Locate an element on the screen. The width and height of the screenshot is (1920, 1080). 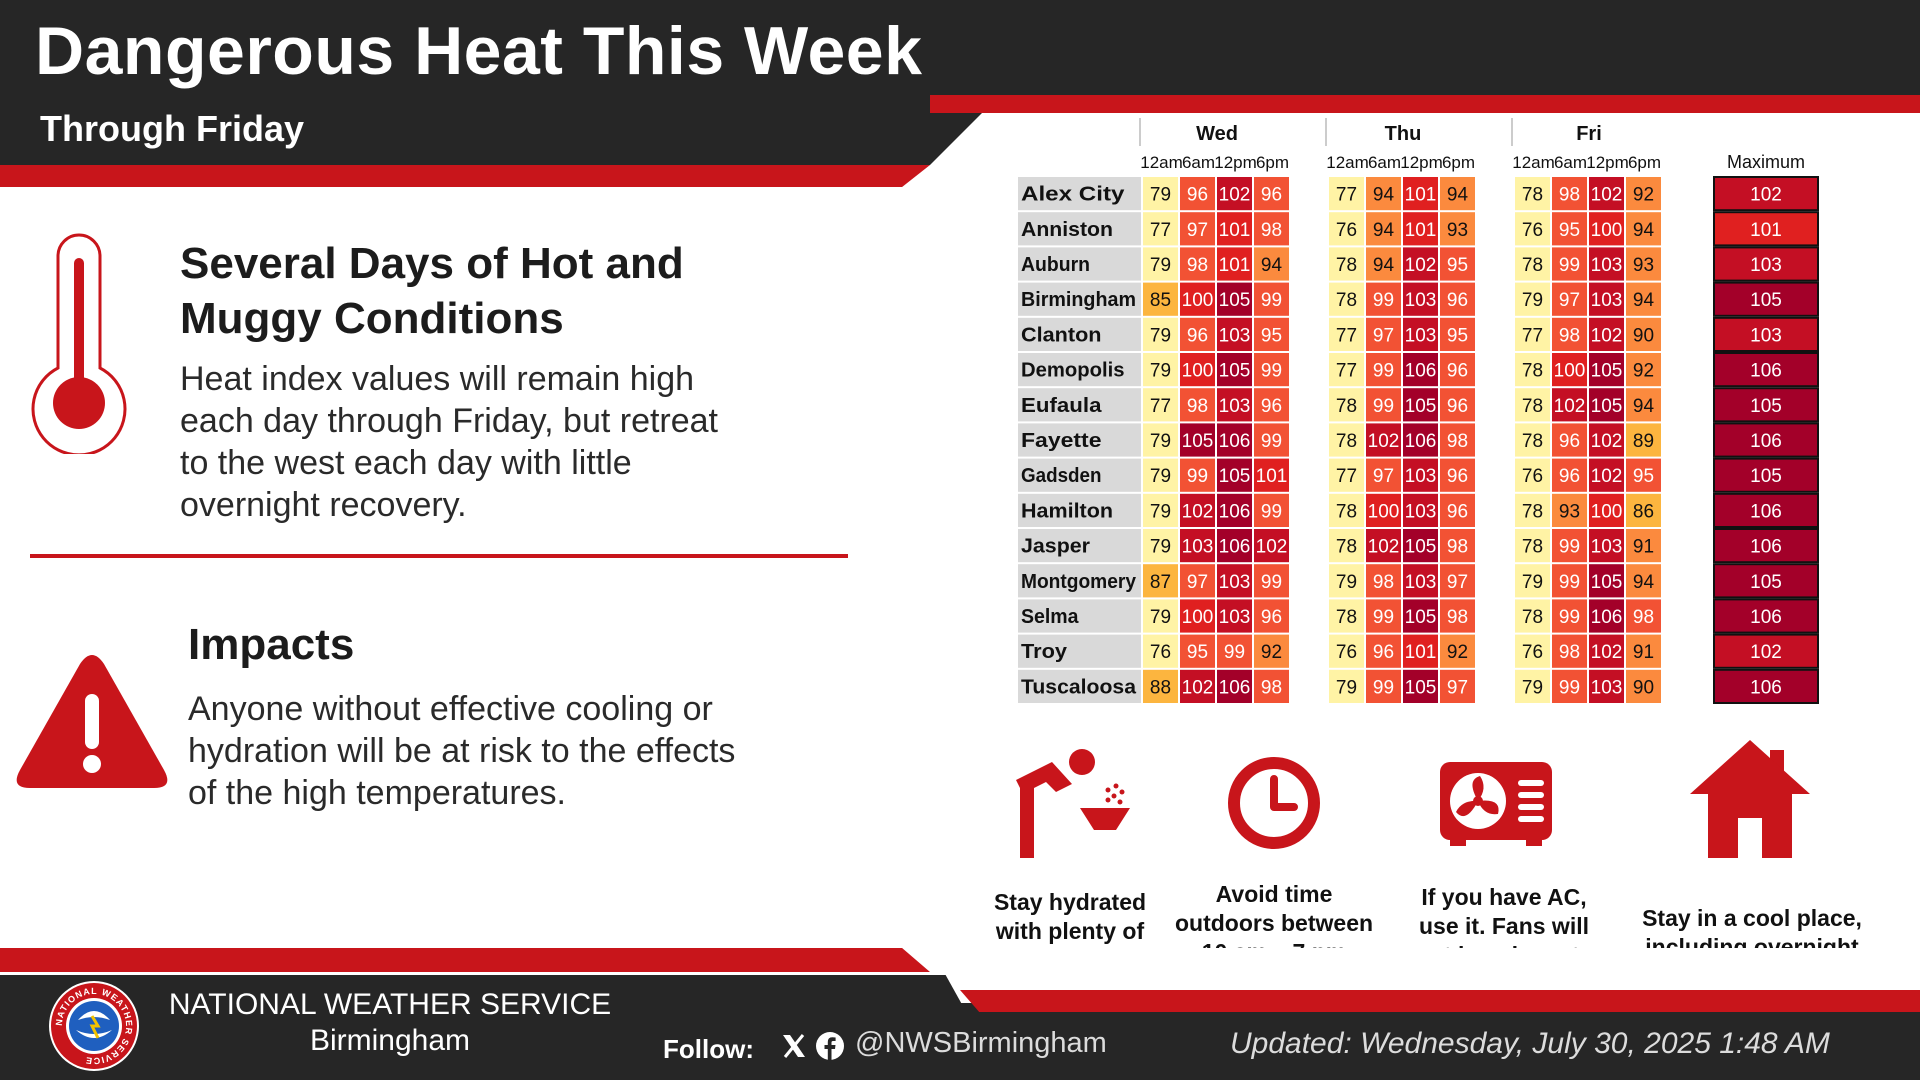
social-handle: @NWSBirmingham is located at coordinates (981, 1043).